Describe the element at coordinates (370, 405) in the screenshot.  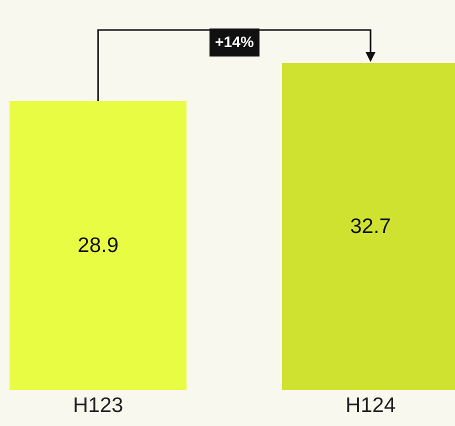
I see `x-tick-label: H124` at that location.